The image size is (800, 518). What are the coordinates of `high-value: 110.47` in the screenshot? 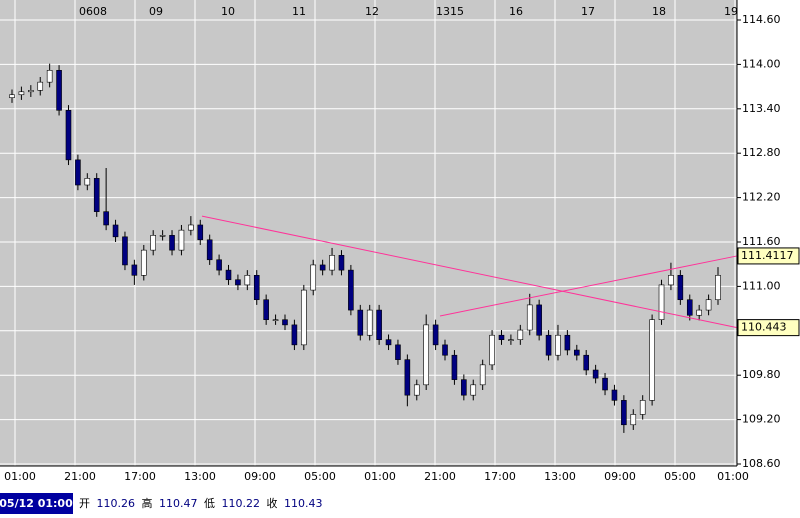 It's located at (178, 503).